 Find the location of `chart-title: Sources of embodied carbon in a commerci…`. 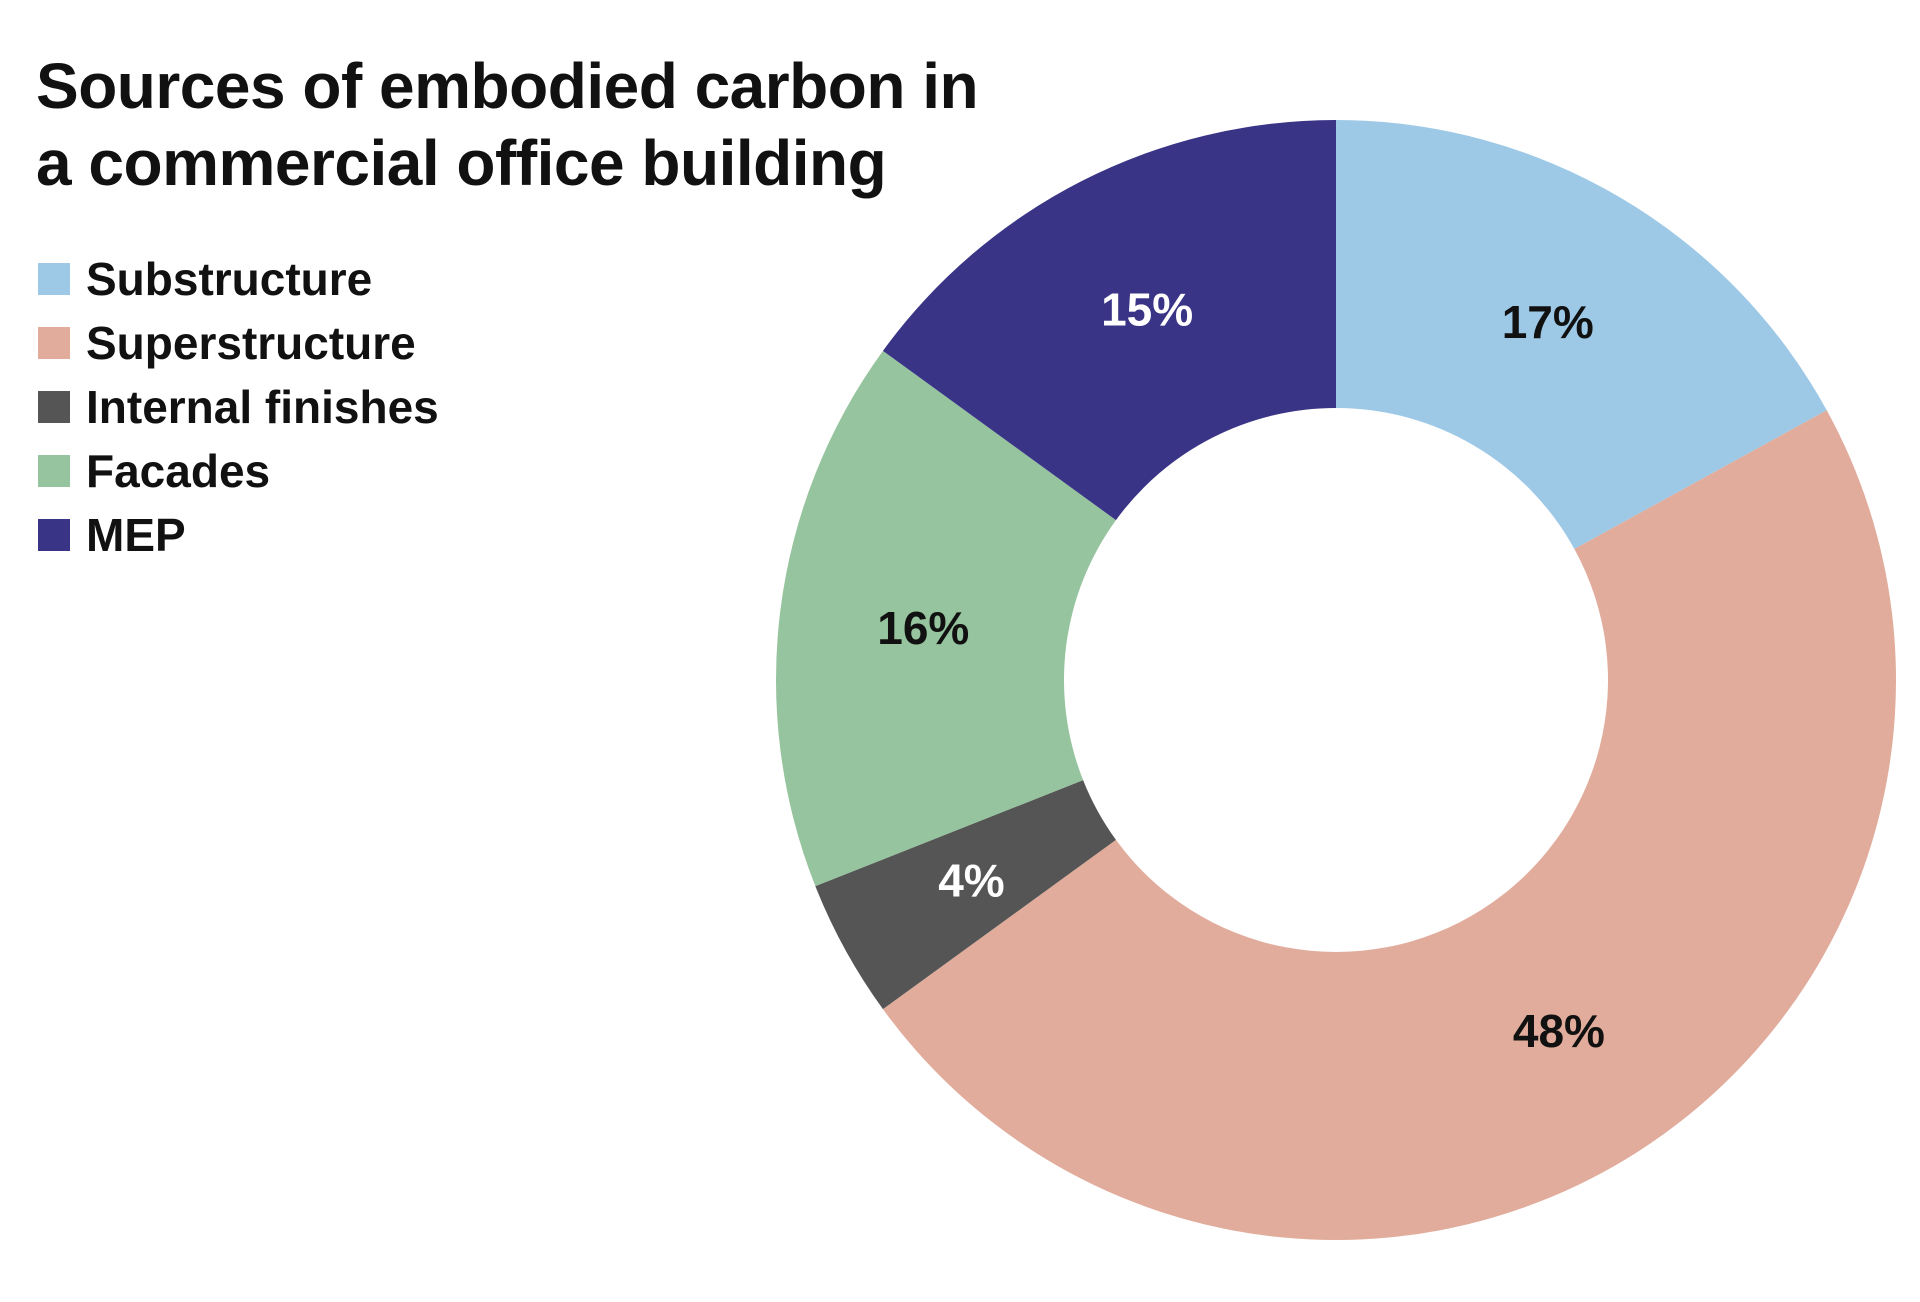

chart-title: Sources of embodied carbon in a commerci… is located at coordinates (507, 124).